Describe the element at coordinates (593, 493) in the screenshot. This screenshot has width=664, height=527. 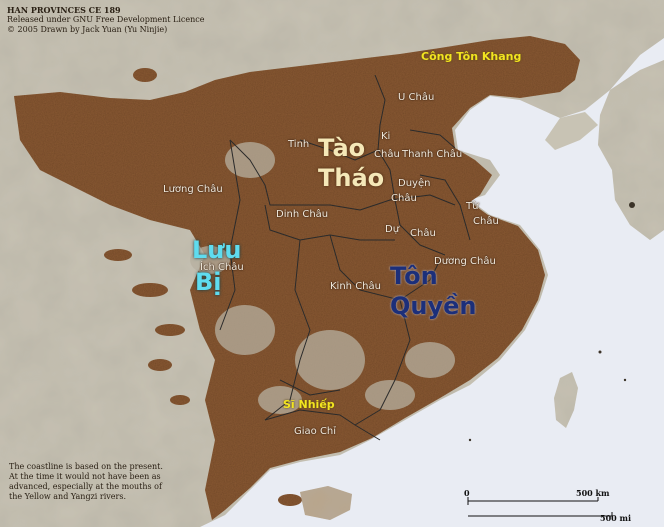
I see `scale-km-label: 500 km` at that location.